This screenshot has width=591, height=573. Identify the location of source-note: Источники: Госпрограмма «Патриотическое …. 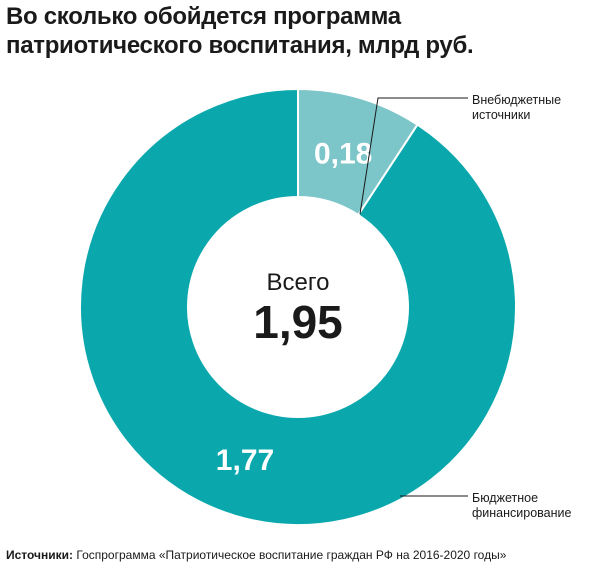
(298, 555).